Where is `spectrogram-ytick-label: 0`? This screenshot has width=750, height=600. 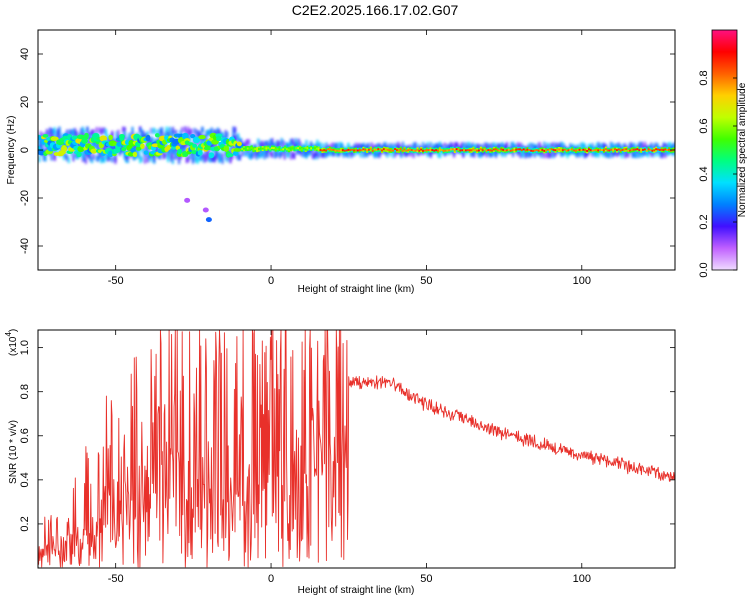 spectrogram-ytick-label: 0 is located at coordinates (25, 150).